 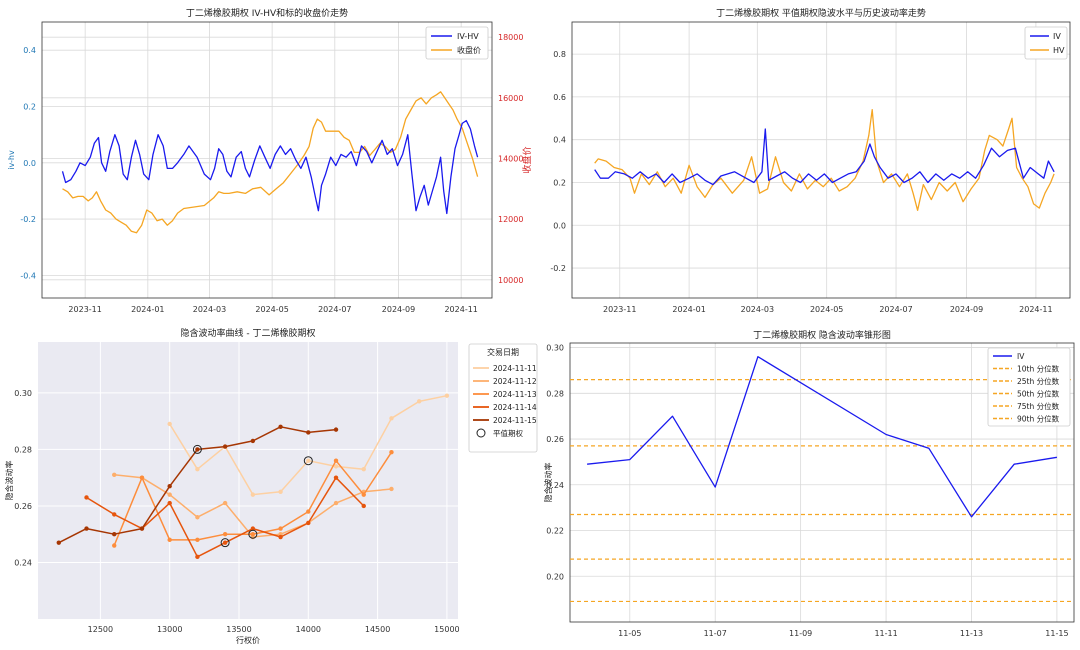 I want to click on legend-label: 2024-11-12, so click(x=515, y=381).